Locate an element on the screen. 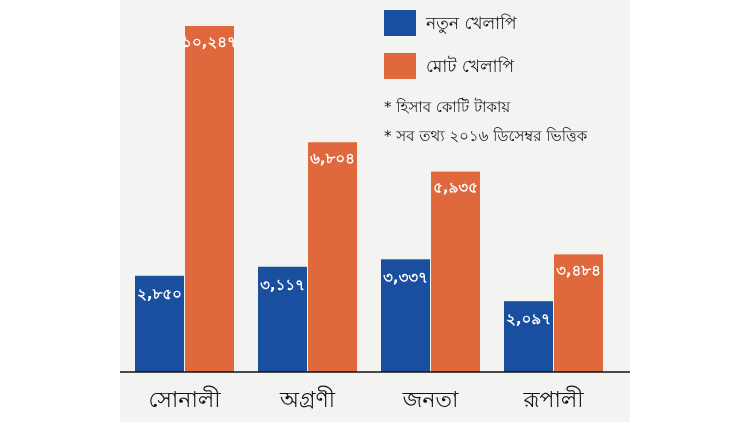 This screenshot has height=422, width=750. legend: নতুন খেলাপি মোট খেলাপি is located at coordinates (450, 44).